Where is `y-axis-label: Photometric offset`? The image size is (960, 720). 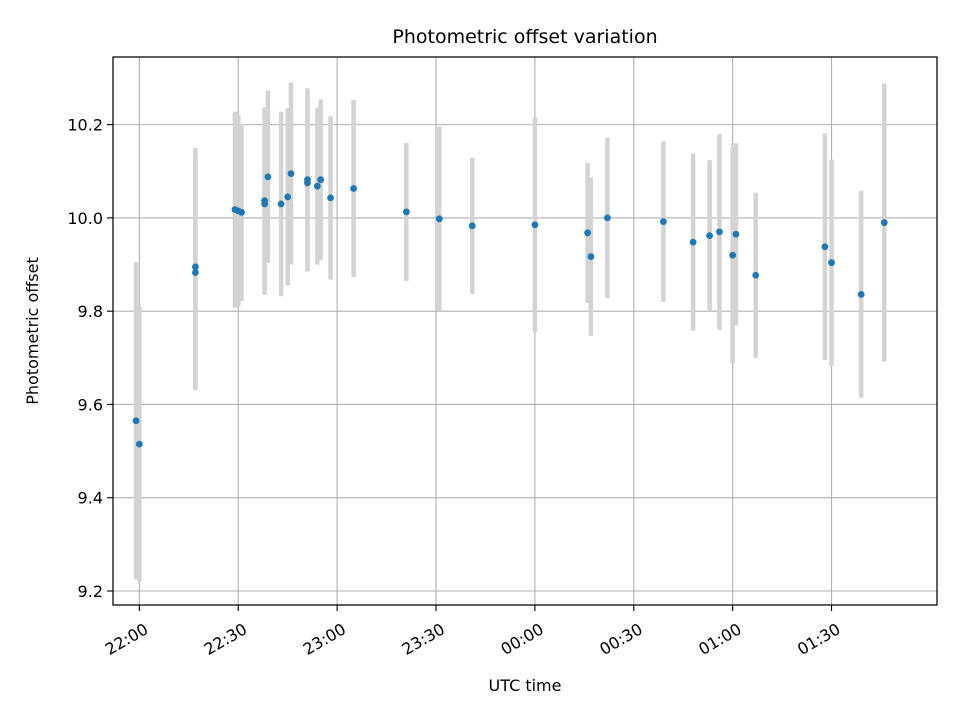 y-axis-label: Photometric offset is located at coordinates (32, 331).